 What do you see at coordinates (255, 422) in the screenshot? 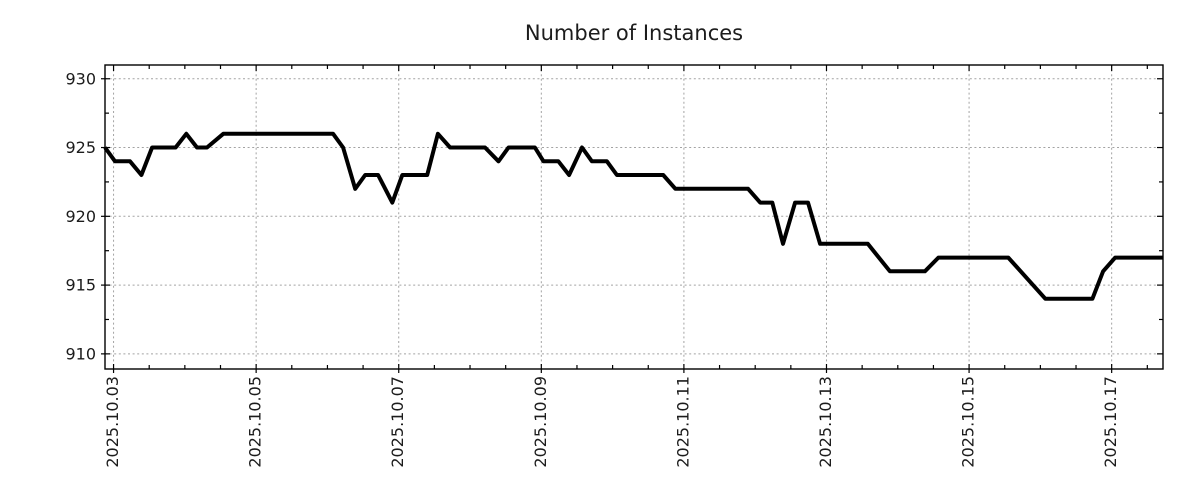
I see `x-tick-label: 2025.10.05` at bounding box center [255, 422].